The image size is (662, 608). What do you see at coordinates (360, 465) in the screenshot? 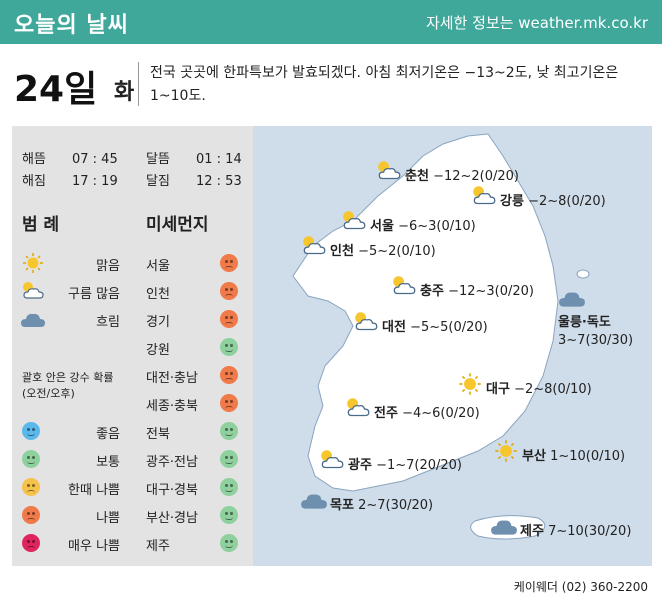
I see `city-name: 광주` at bounding box center [360, 465].